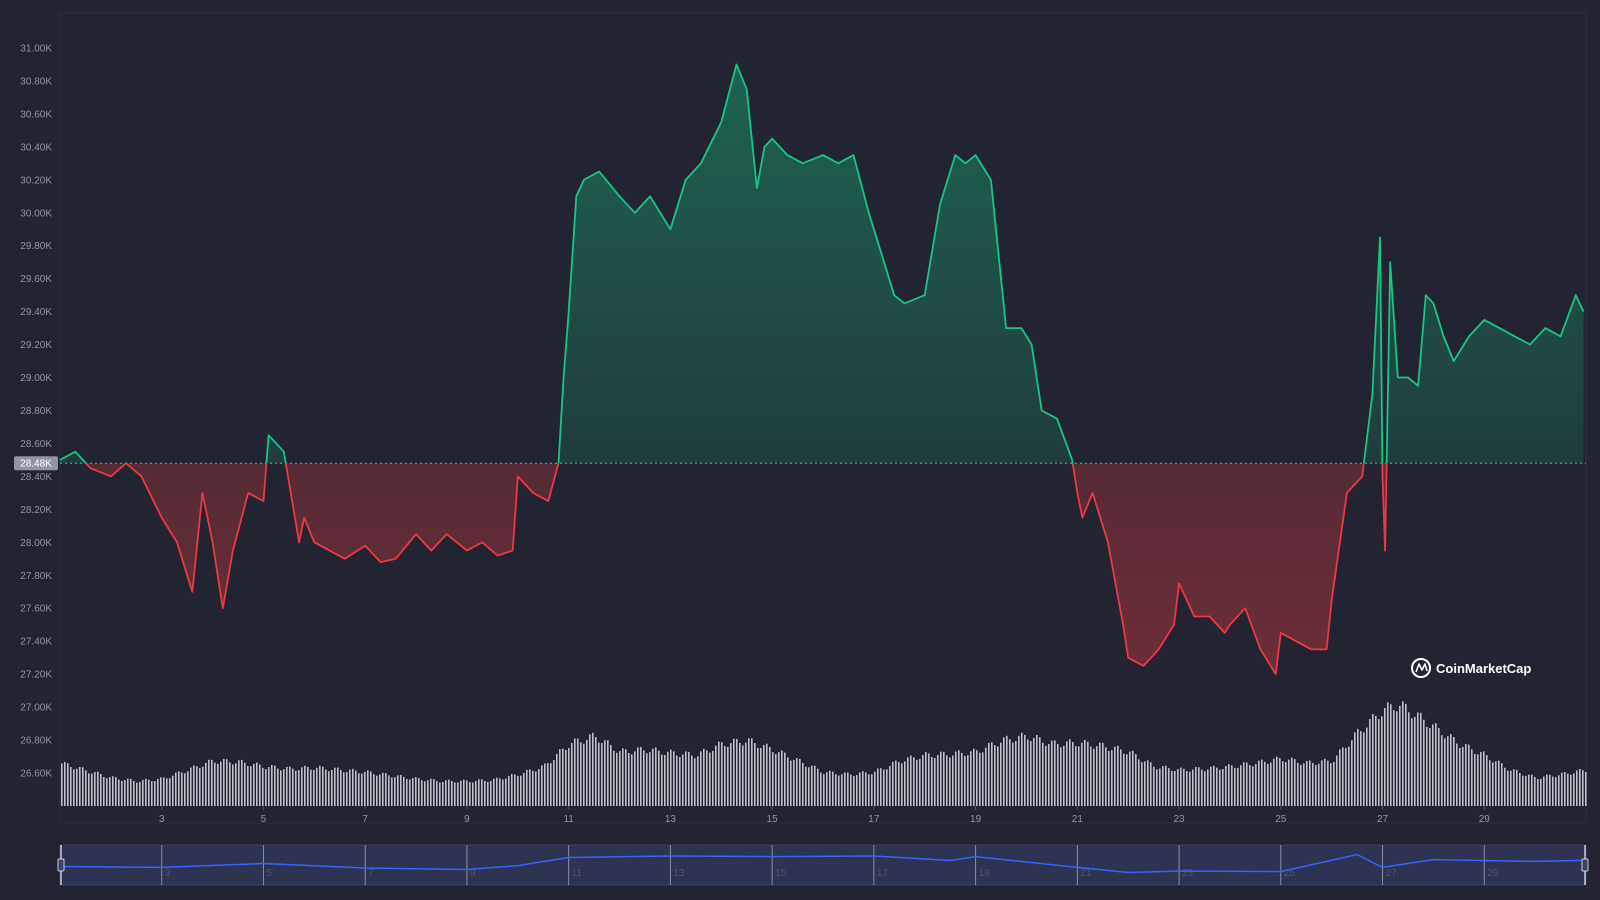 Image resolution: width=1600 pixels, height=900 pixels. What do you see at coordinates (1471, 668) in the screenshot?
I see `coinmarketcap-watermark: CoinMarketCap` at bounding box center [1471, 668].